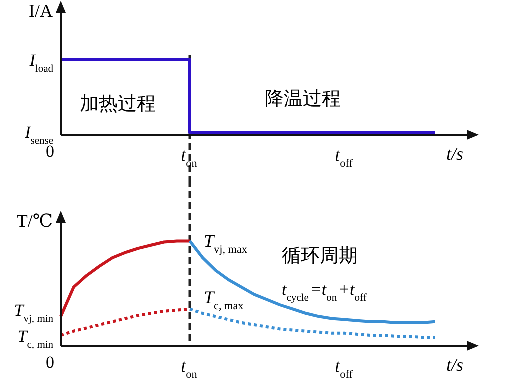 This screenshot has width=506, height=384. What do you see at coordinates (226, 243) in the screenshot?
I see `annotation: T$_{vj, max}$` at bounding box center [226, 243].